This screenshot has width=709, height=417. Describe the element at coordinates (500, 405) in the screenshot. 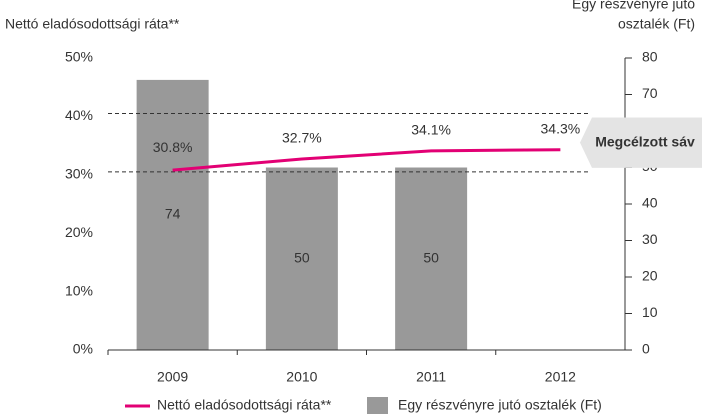

I see `legend-label: Egy részvényre jutó osztalék (Ft)` at that location.